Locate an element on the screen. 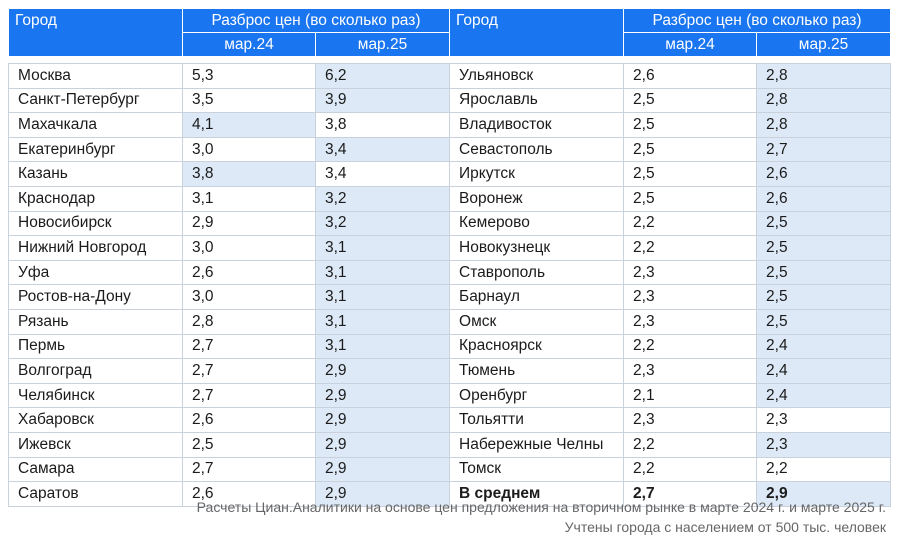 The width and height of the screenshot is (900, 539). table-row: Рязань 2,8 3,1 Омск 2,3 2,5 is located at coordinates (450, 321).